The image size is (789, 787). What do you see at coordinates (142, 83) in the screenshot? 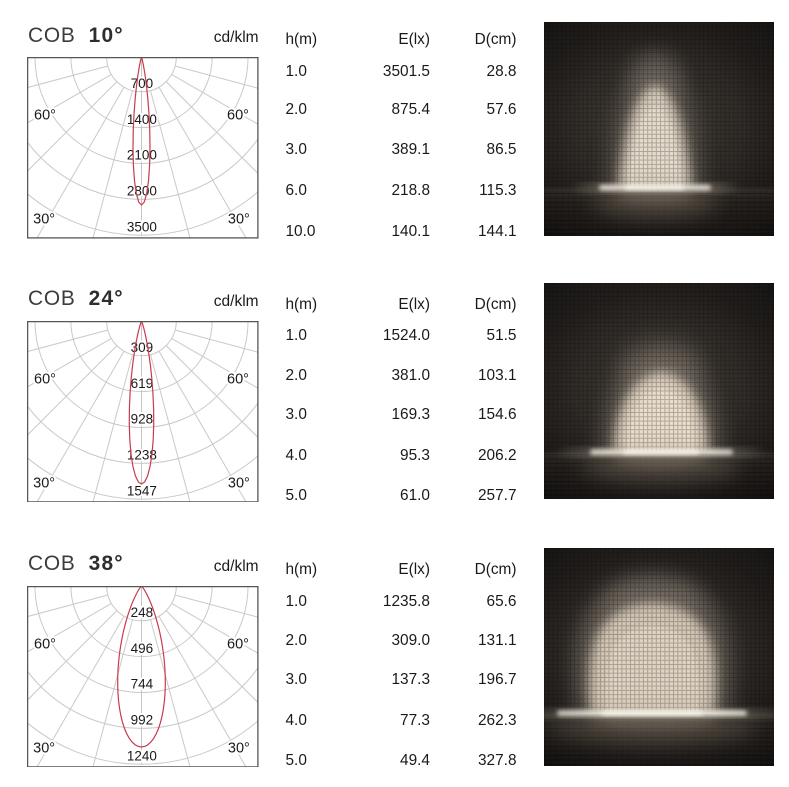
I see `svg-text: 700` at bounding box center [142, 83].